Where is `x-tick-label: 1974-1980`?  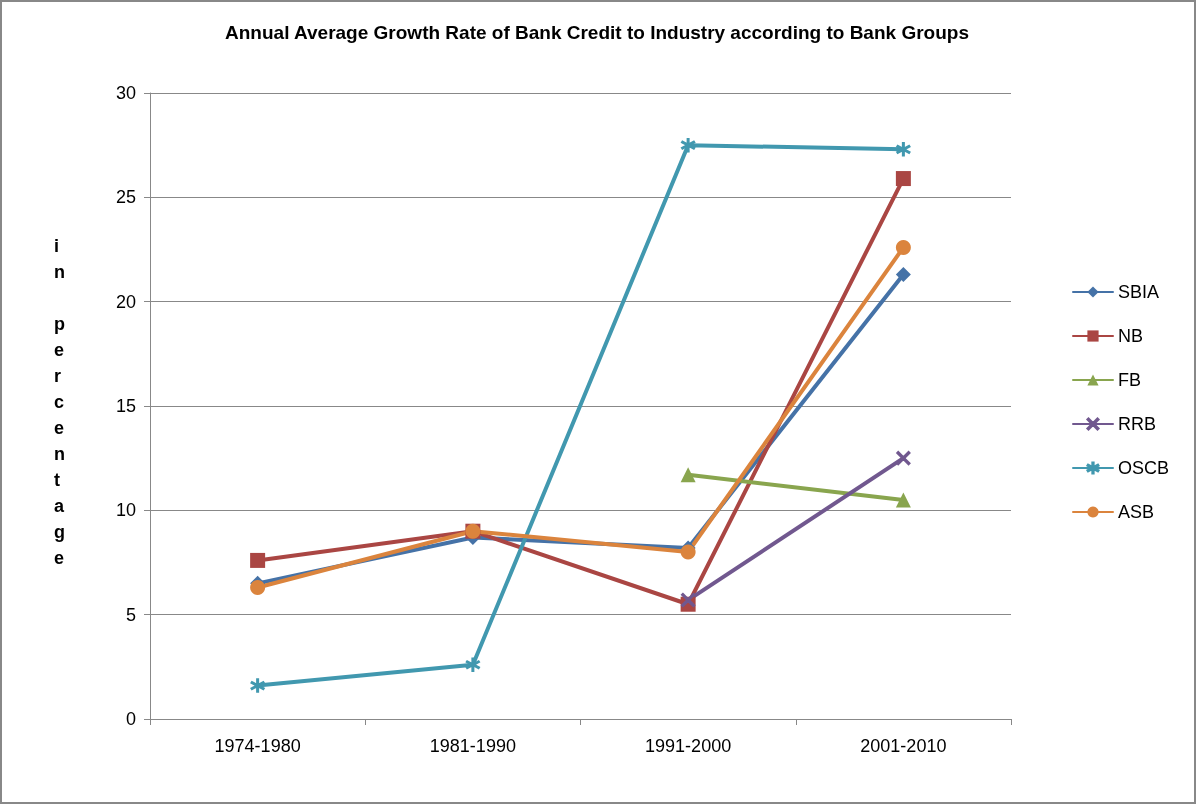 x-tick-label: 1974-1980 is located at coordinates (257, 746).